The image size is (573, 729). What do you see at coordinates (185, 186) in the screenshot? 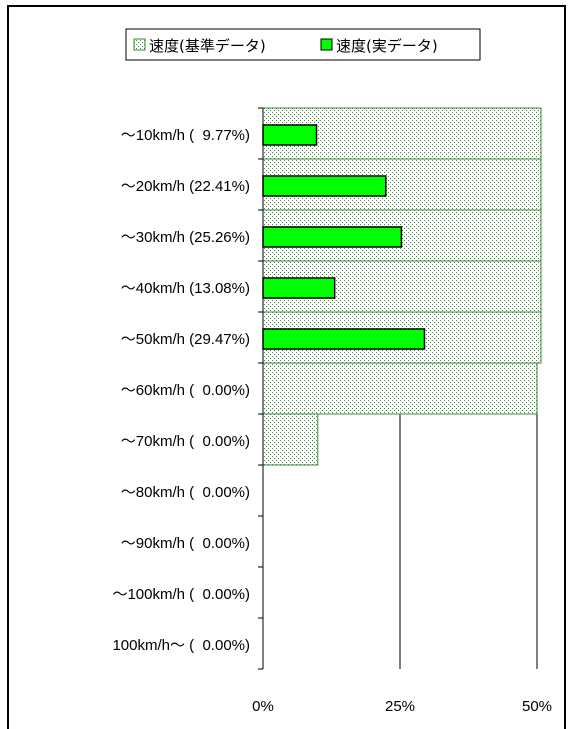
I see `category-label-1: ～20km/h (22.41%)` at bounding box center [185, 186].